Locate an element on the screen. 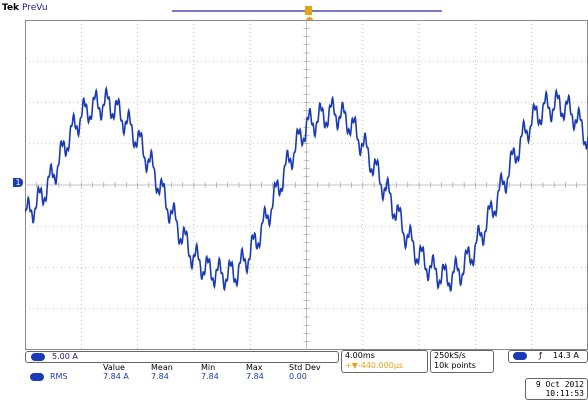 This screenshot has height=400, width=588. acquisition-readout-box: 250kS/s 10k points is located at coordinates (462, 361).